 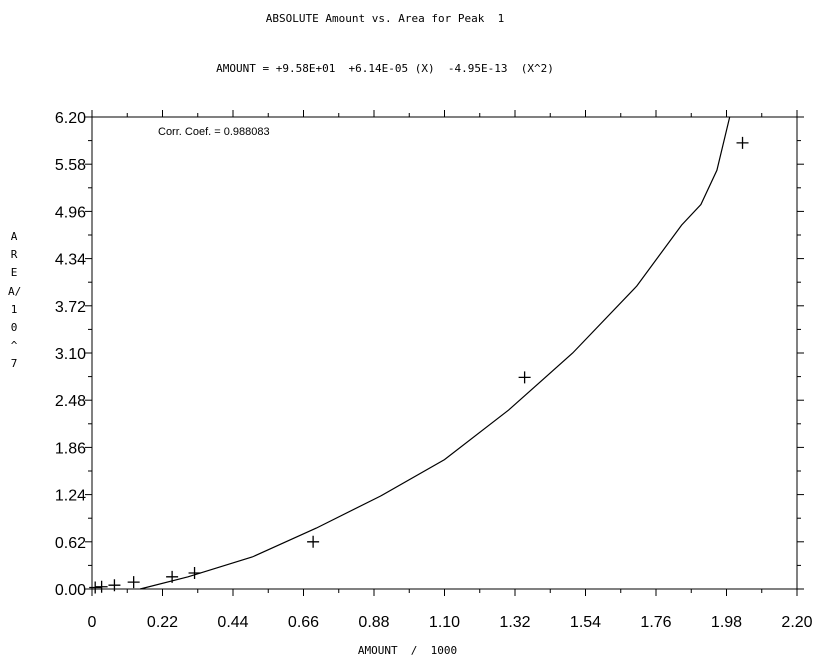 What do you see at coordinates (70, 496) in the screenshot?
I see `y-tick-label: 1.24` at bounding box center [70, 496].